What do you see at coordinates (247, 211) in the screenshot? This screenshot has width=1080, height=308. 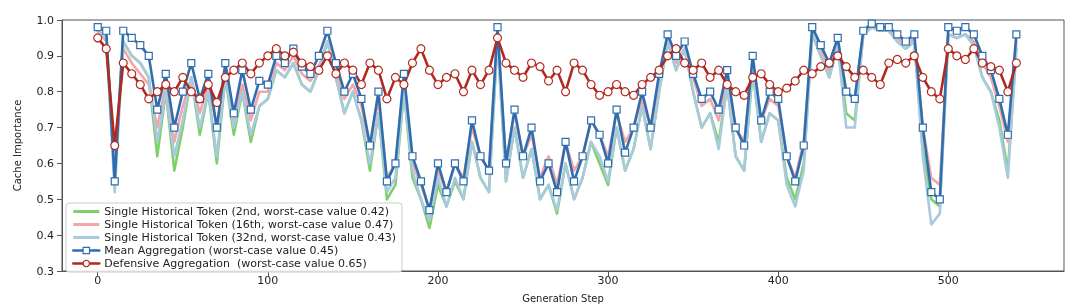 I see `legend-label: Single Historical Token (2nd, worst-case value 0.42)` at bounding box center [247, 211].